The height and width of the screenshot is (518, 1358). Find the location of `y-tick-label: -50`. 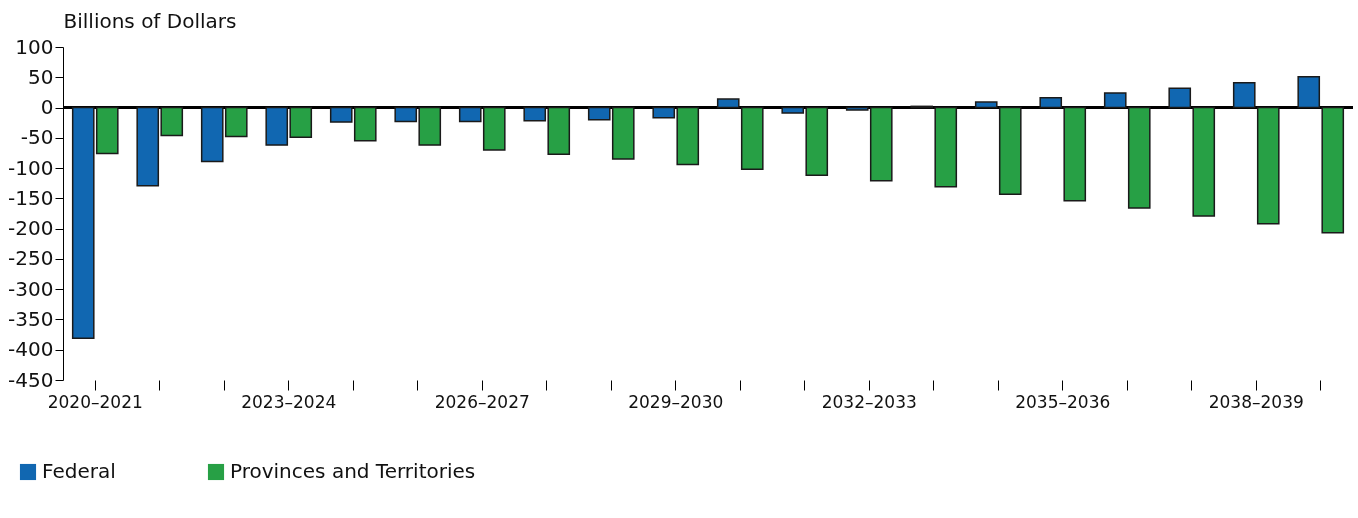

y-tick-label: -50 is located at coordinates (37, 137).